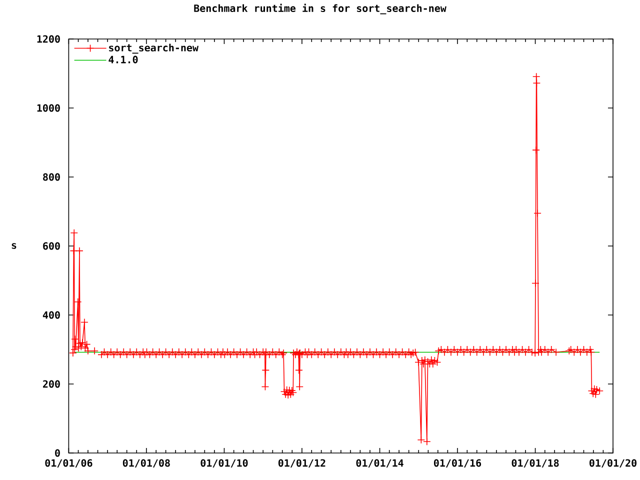 This screenshot has width=640, height=480. I want to click on y-axis-title: s, so click(14, 246).